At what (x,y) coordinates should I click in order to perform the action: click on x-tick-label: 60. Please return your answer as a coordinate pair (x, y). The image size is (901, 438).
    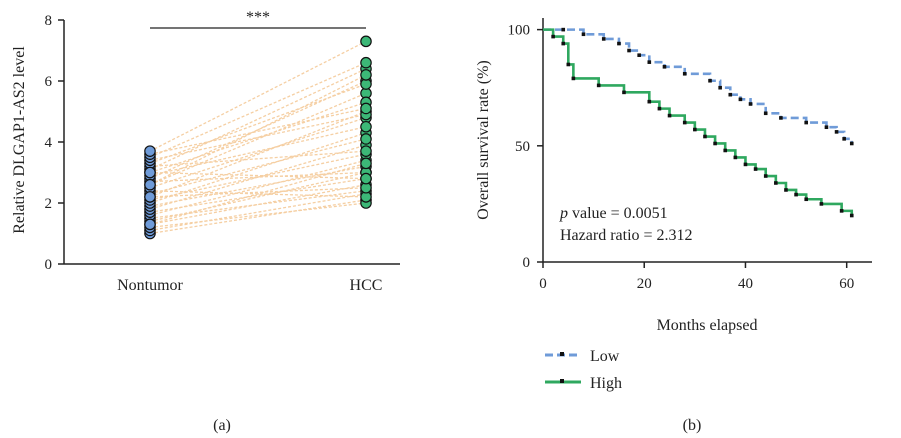
    Looking at the image, I should click on (846, 284).